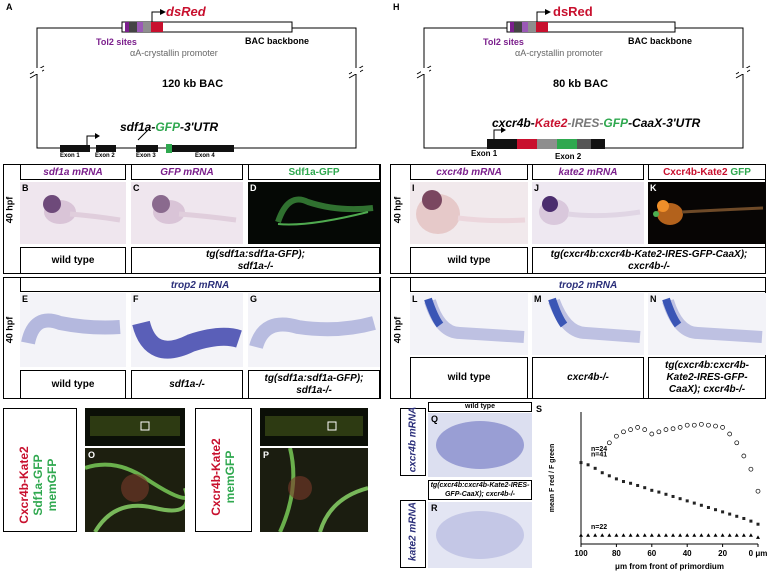 This screenshot has height=572, width=769. What do you see at coordinates (73, 330) in the screenshot?
I see `embryo-image-e` at bounding box center [73, 330].